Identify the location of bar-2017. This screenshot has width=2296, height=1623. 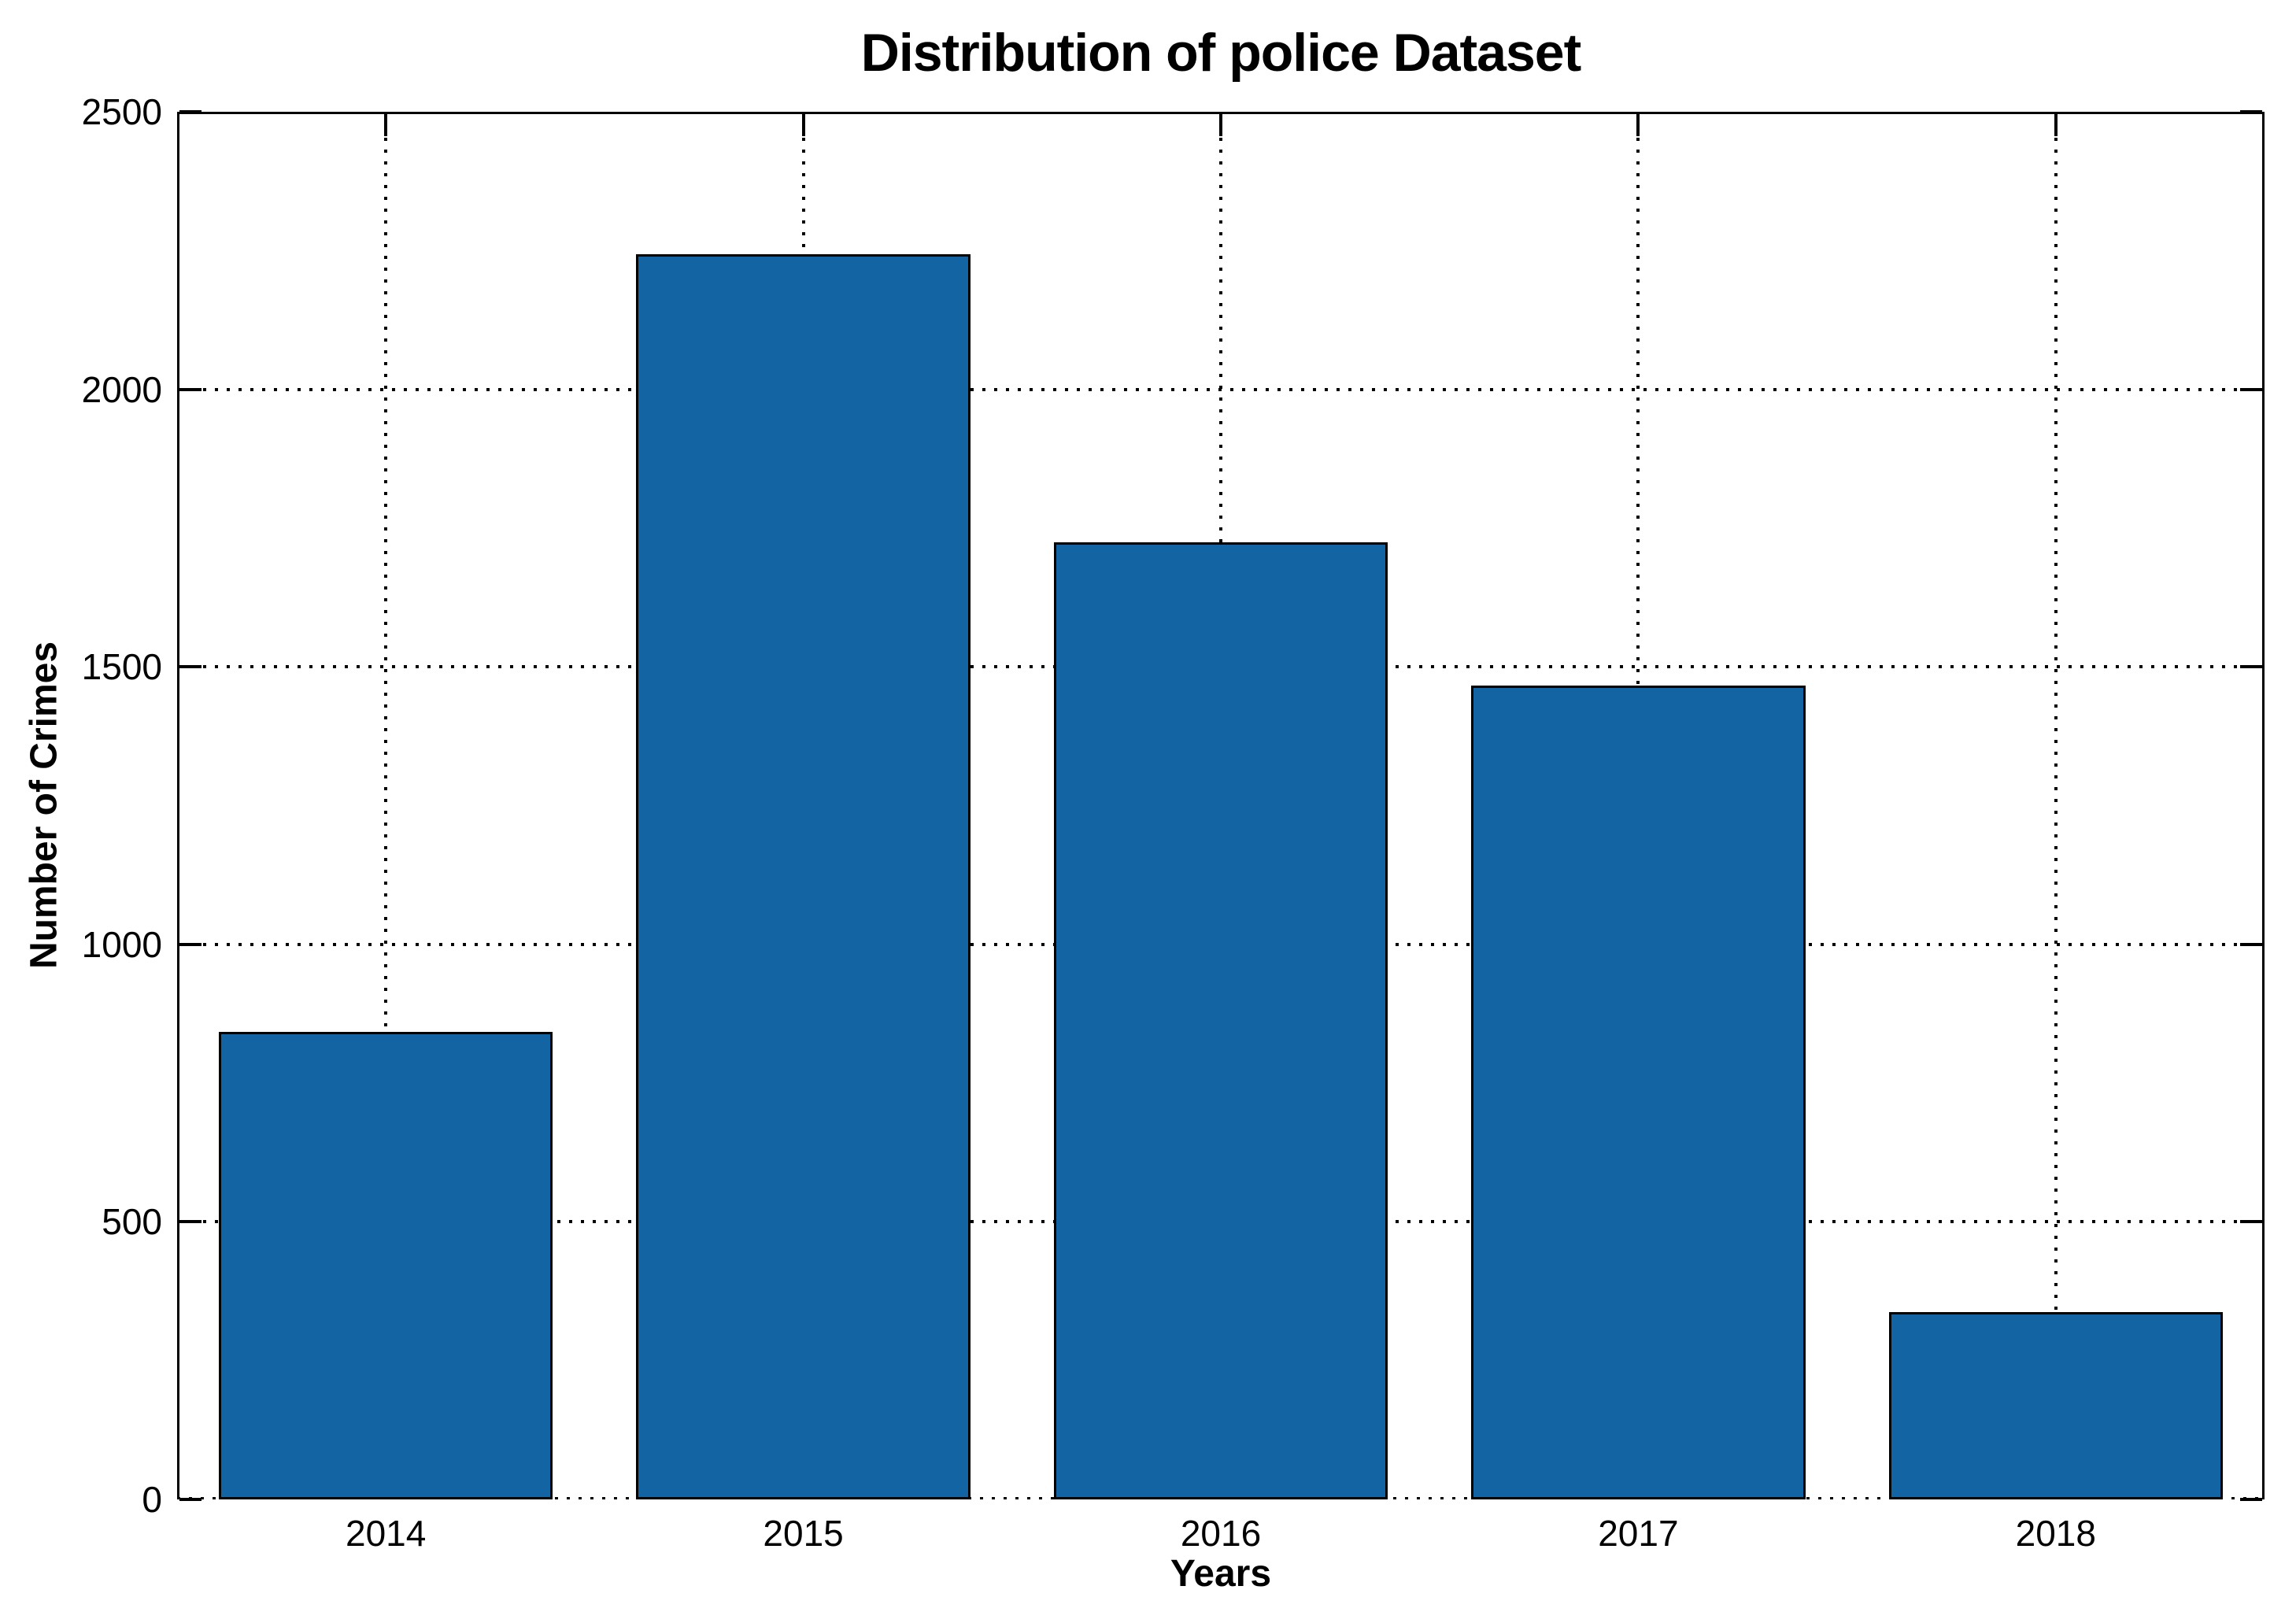
(1638, 1093).